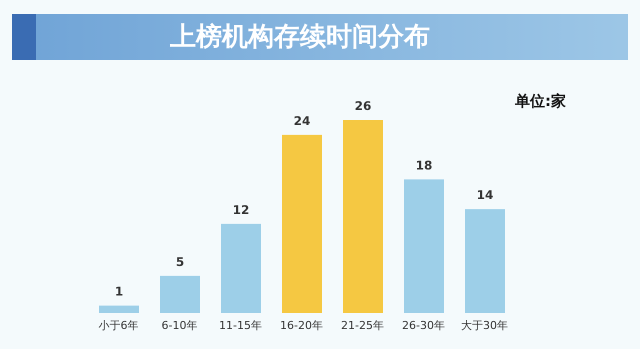 The image size is (640, 349). Describe the element at coordinates (485, 195) in the screenshot. I see `data-label: 14` at that location.